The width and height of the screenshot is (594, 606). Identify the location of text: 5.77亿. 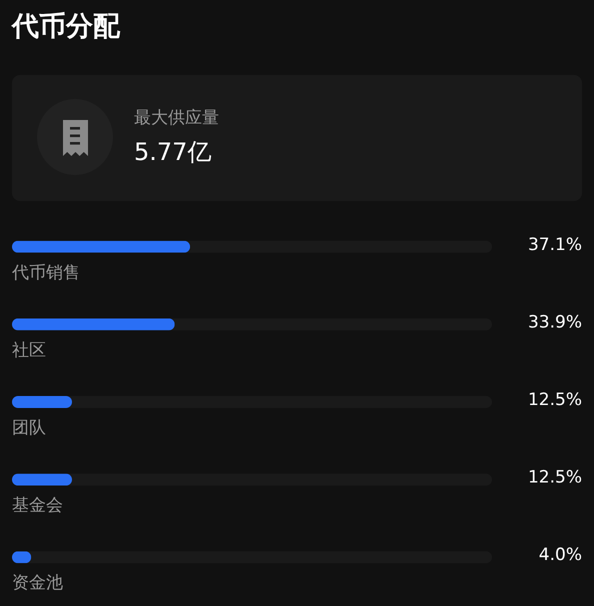
(173, 152).